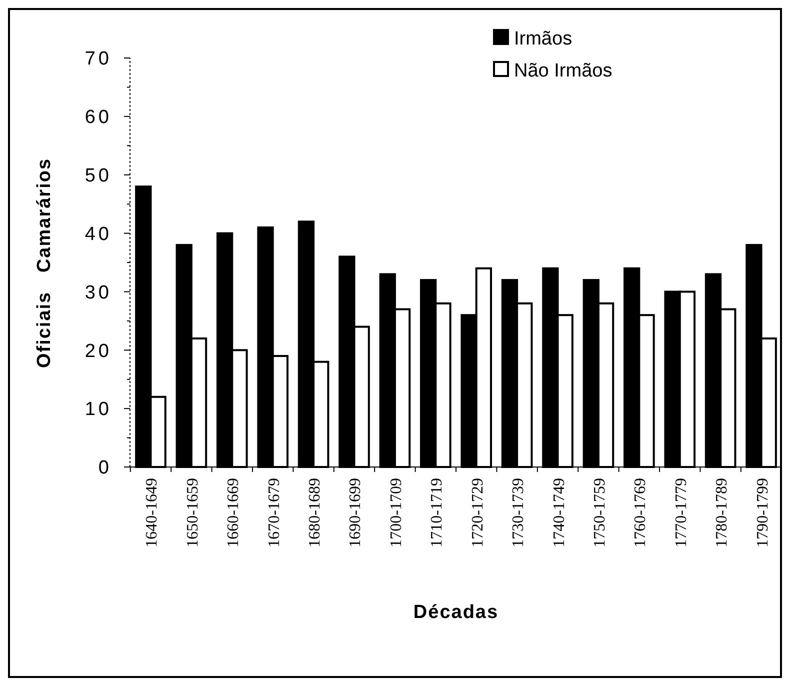  What do you see at coordinates (98, 234) in the screenshot?
I see `y-tick-label: 40` at bounding box center [98, 234].